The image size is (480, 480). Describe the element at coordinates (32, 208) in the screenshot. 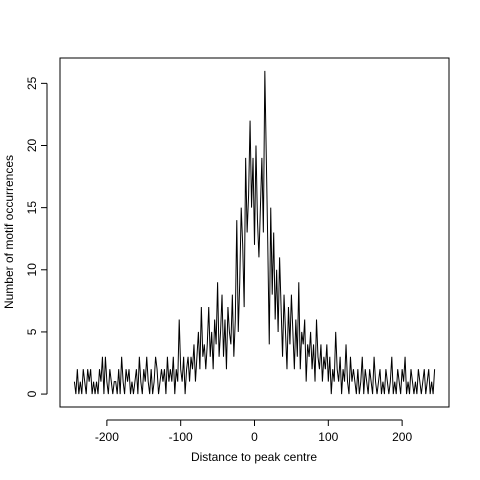

I see `y-tick-label: 15` at that location.